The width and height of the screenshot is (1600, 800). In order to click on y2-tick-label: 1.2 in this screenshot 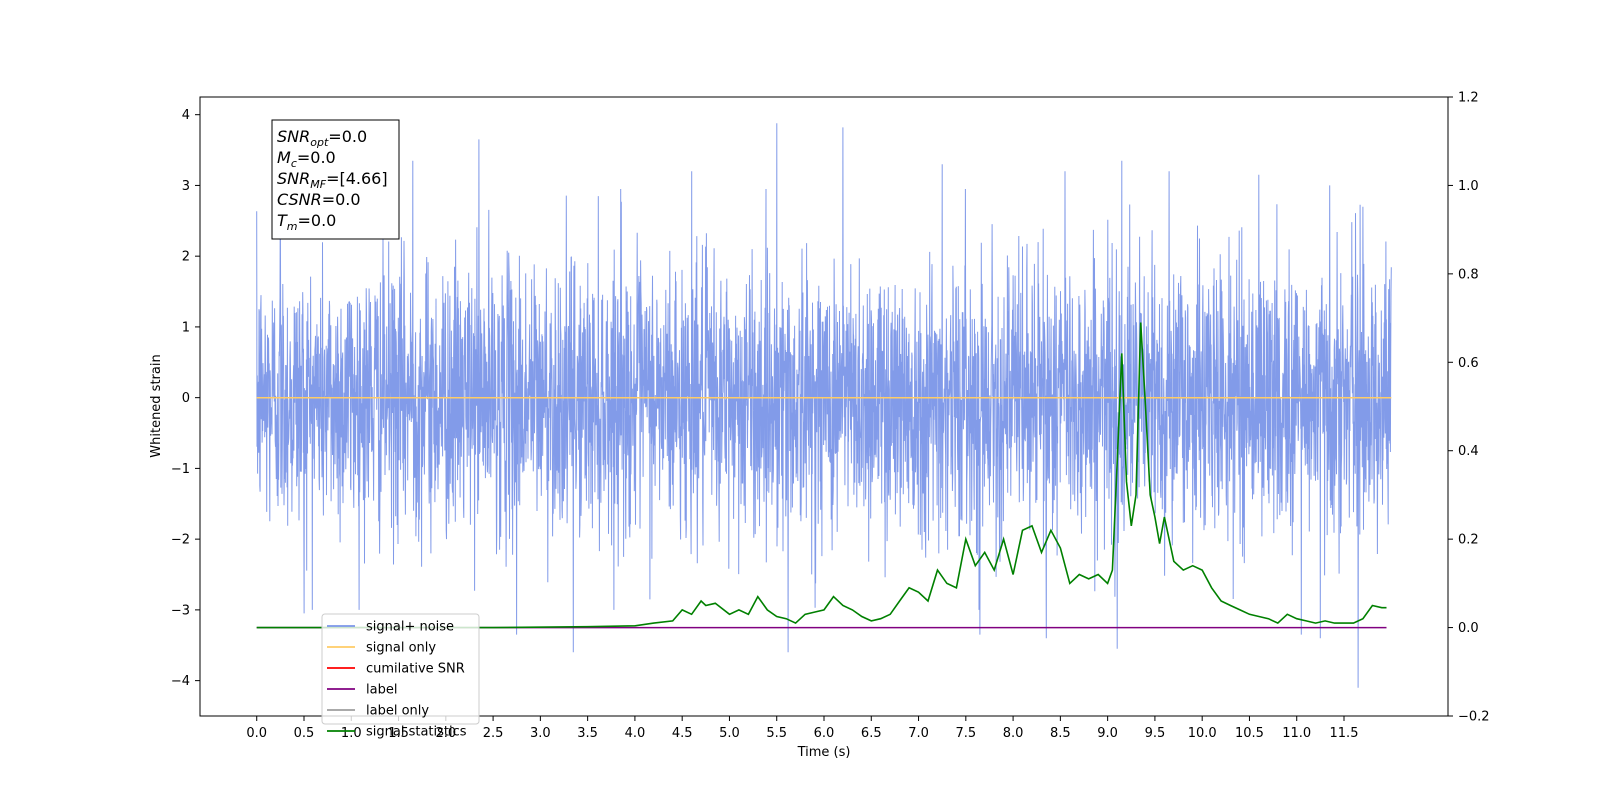, I will do `click(1468, 98)`.